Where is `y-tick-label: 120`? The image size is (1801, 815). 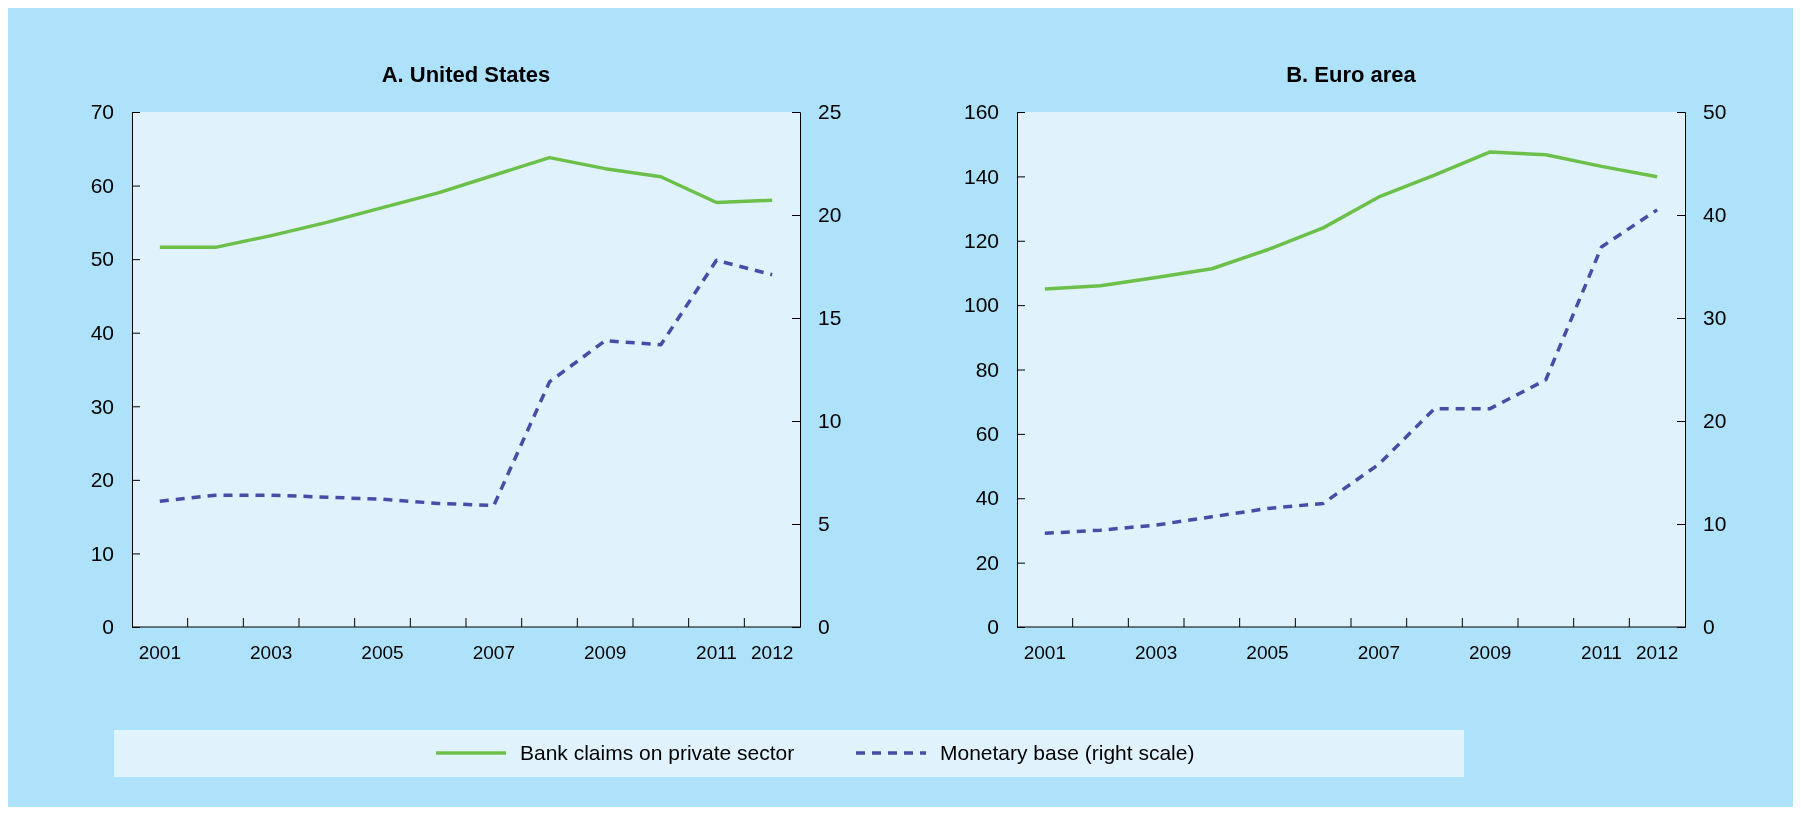 y-tick-label: 120 is located at coordinates (981, 240).